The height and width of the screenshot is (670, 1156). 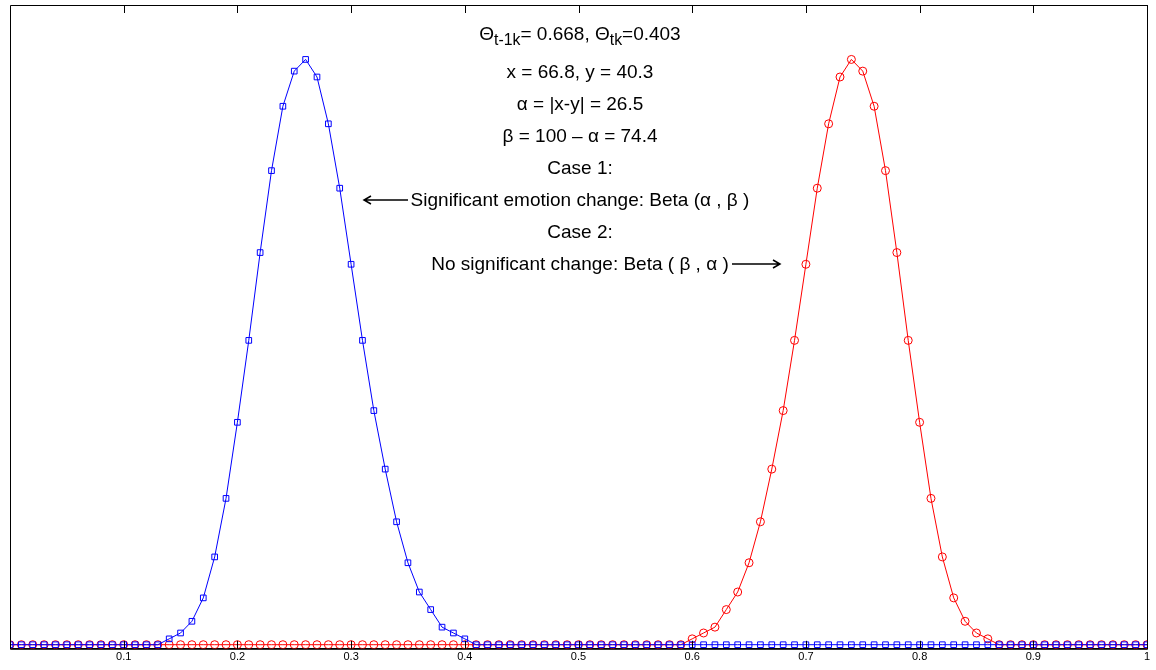 I want to click on annotation: β = 100 – α = 74.4, so click(x=580, y=135).